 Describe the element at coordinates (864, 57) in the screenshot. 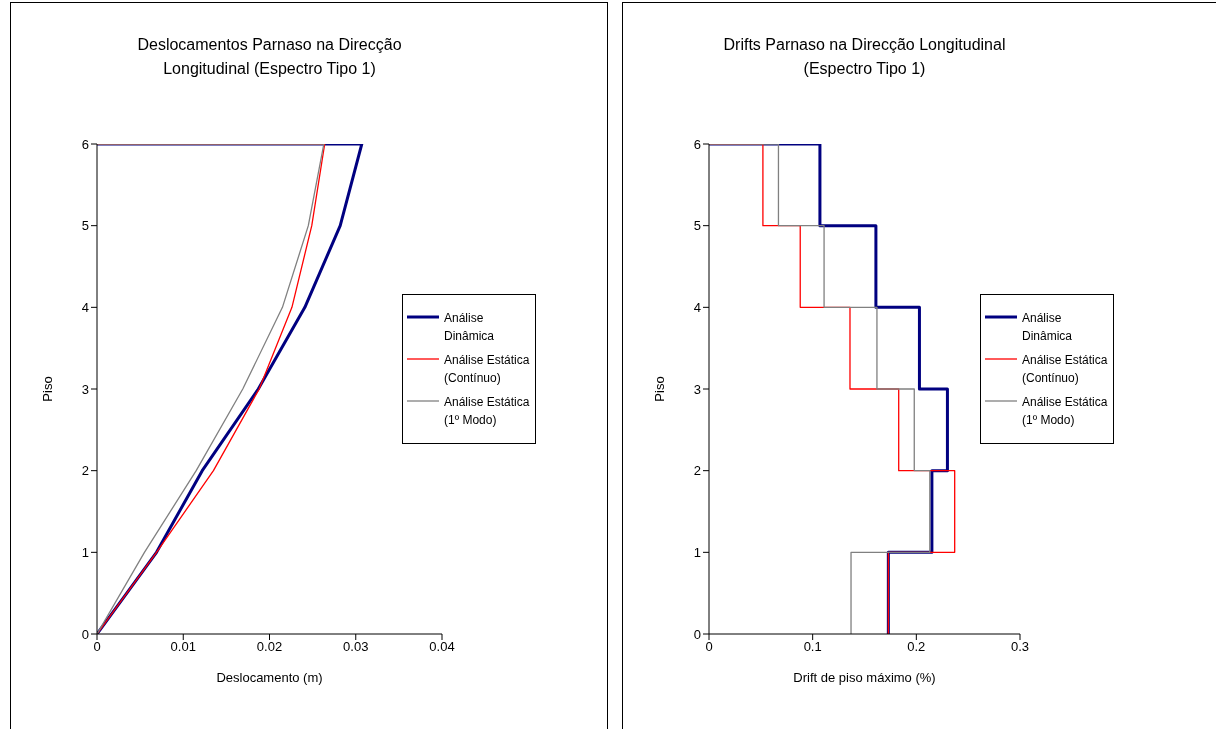

I see `chart-title: Drifts Parnaso na Direcção Longitudinal (Espectro Tipo 1)` at that location.